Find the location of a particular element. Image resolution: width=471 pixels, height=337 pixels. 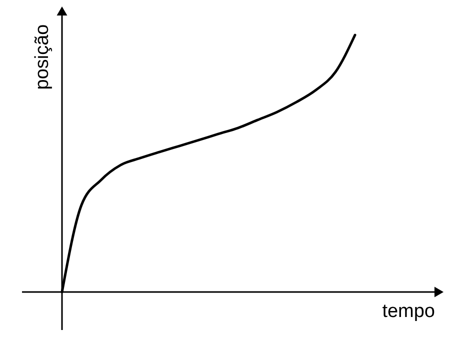

y-axis-title: posição is located at coordinates (42, 57).